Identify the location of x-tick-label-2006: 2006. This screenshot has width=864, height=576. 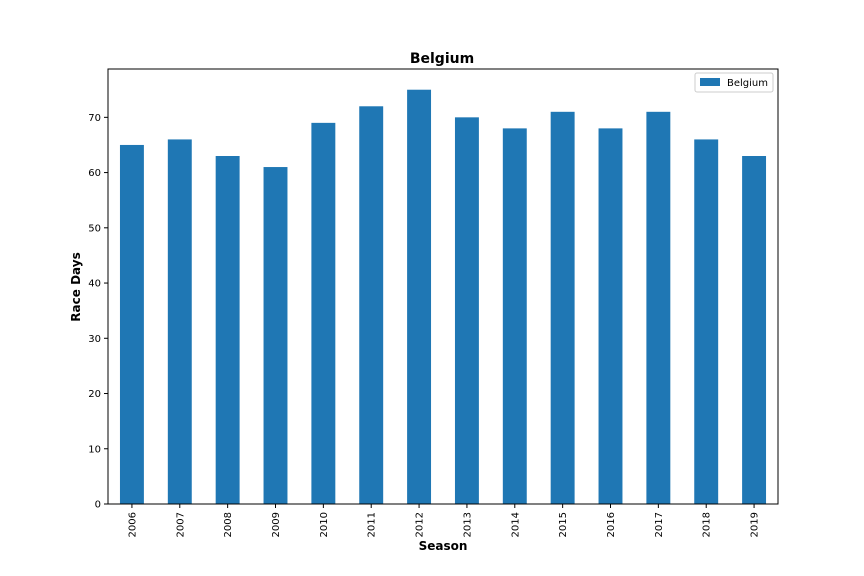
(132, 524).